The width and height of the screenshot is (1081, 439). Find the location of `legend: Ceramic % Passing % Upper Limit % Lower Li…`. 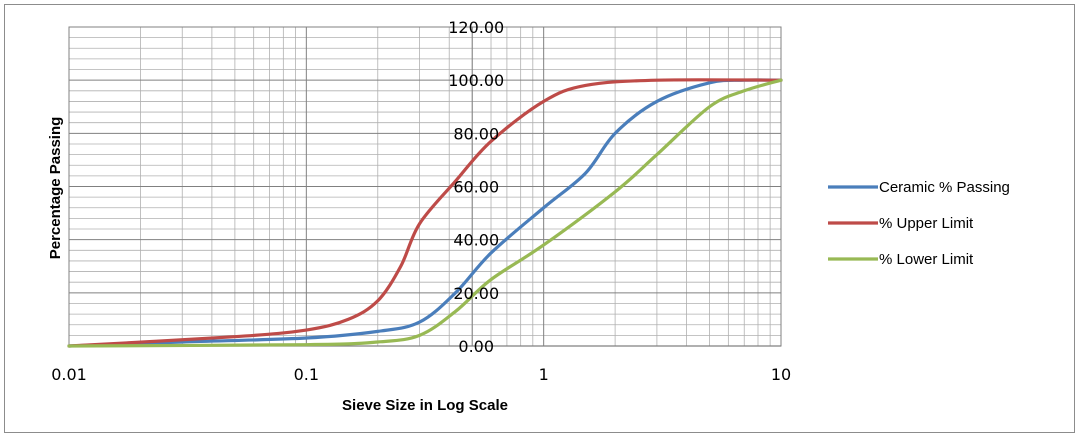

legend: Ceramic % Passing % Upper Limit % Lower Li… is located at coordinates (919, 223).